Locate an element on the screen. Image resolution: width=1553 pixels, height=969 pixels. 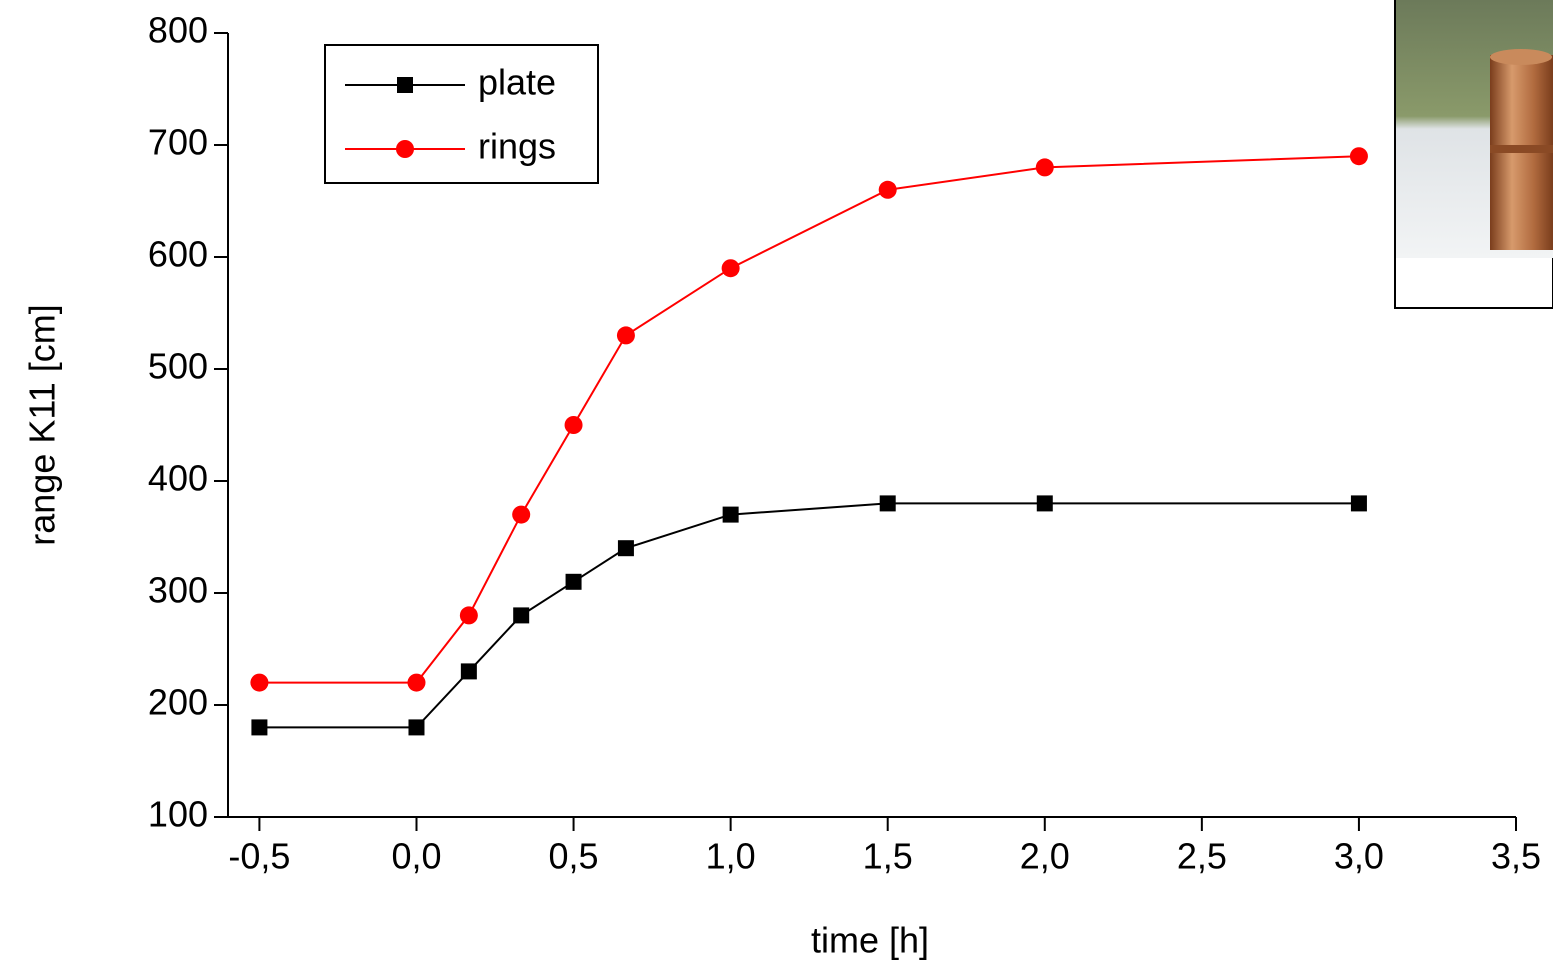
x-tick-label: 2,0 is located at coordinates (1045, 856).